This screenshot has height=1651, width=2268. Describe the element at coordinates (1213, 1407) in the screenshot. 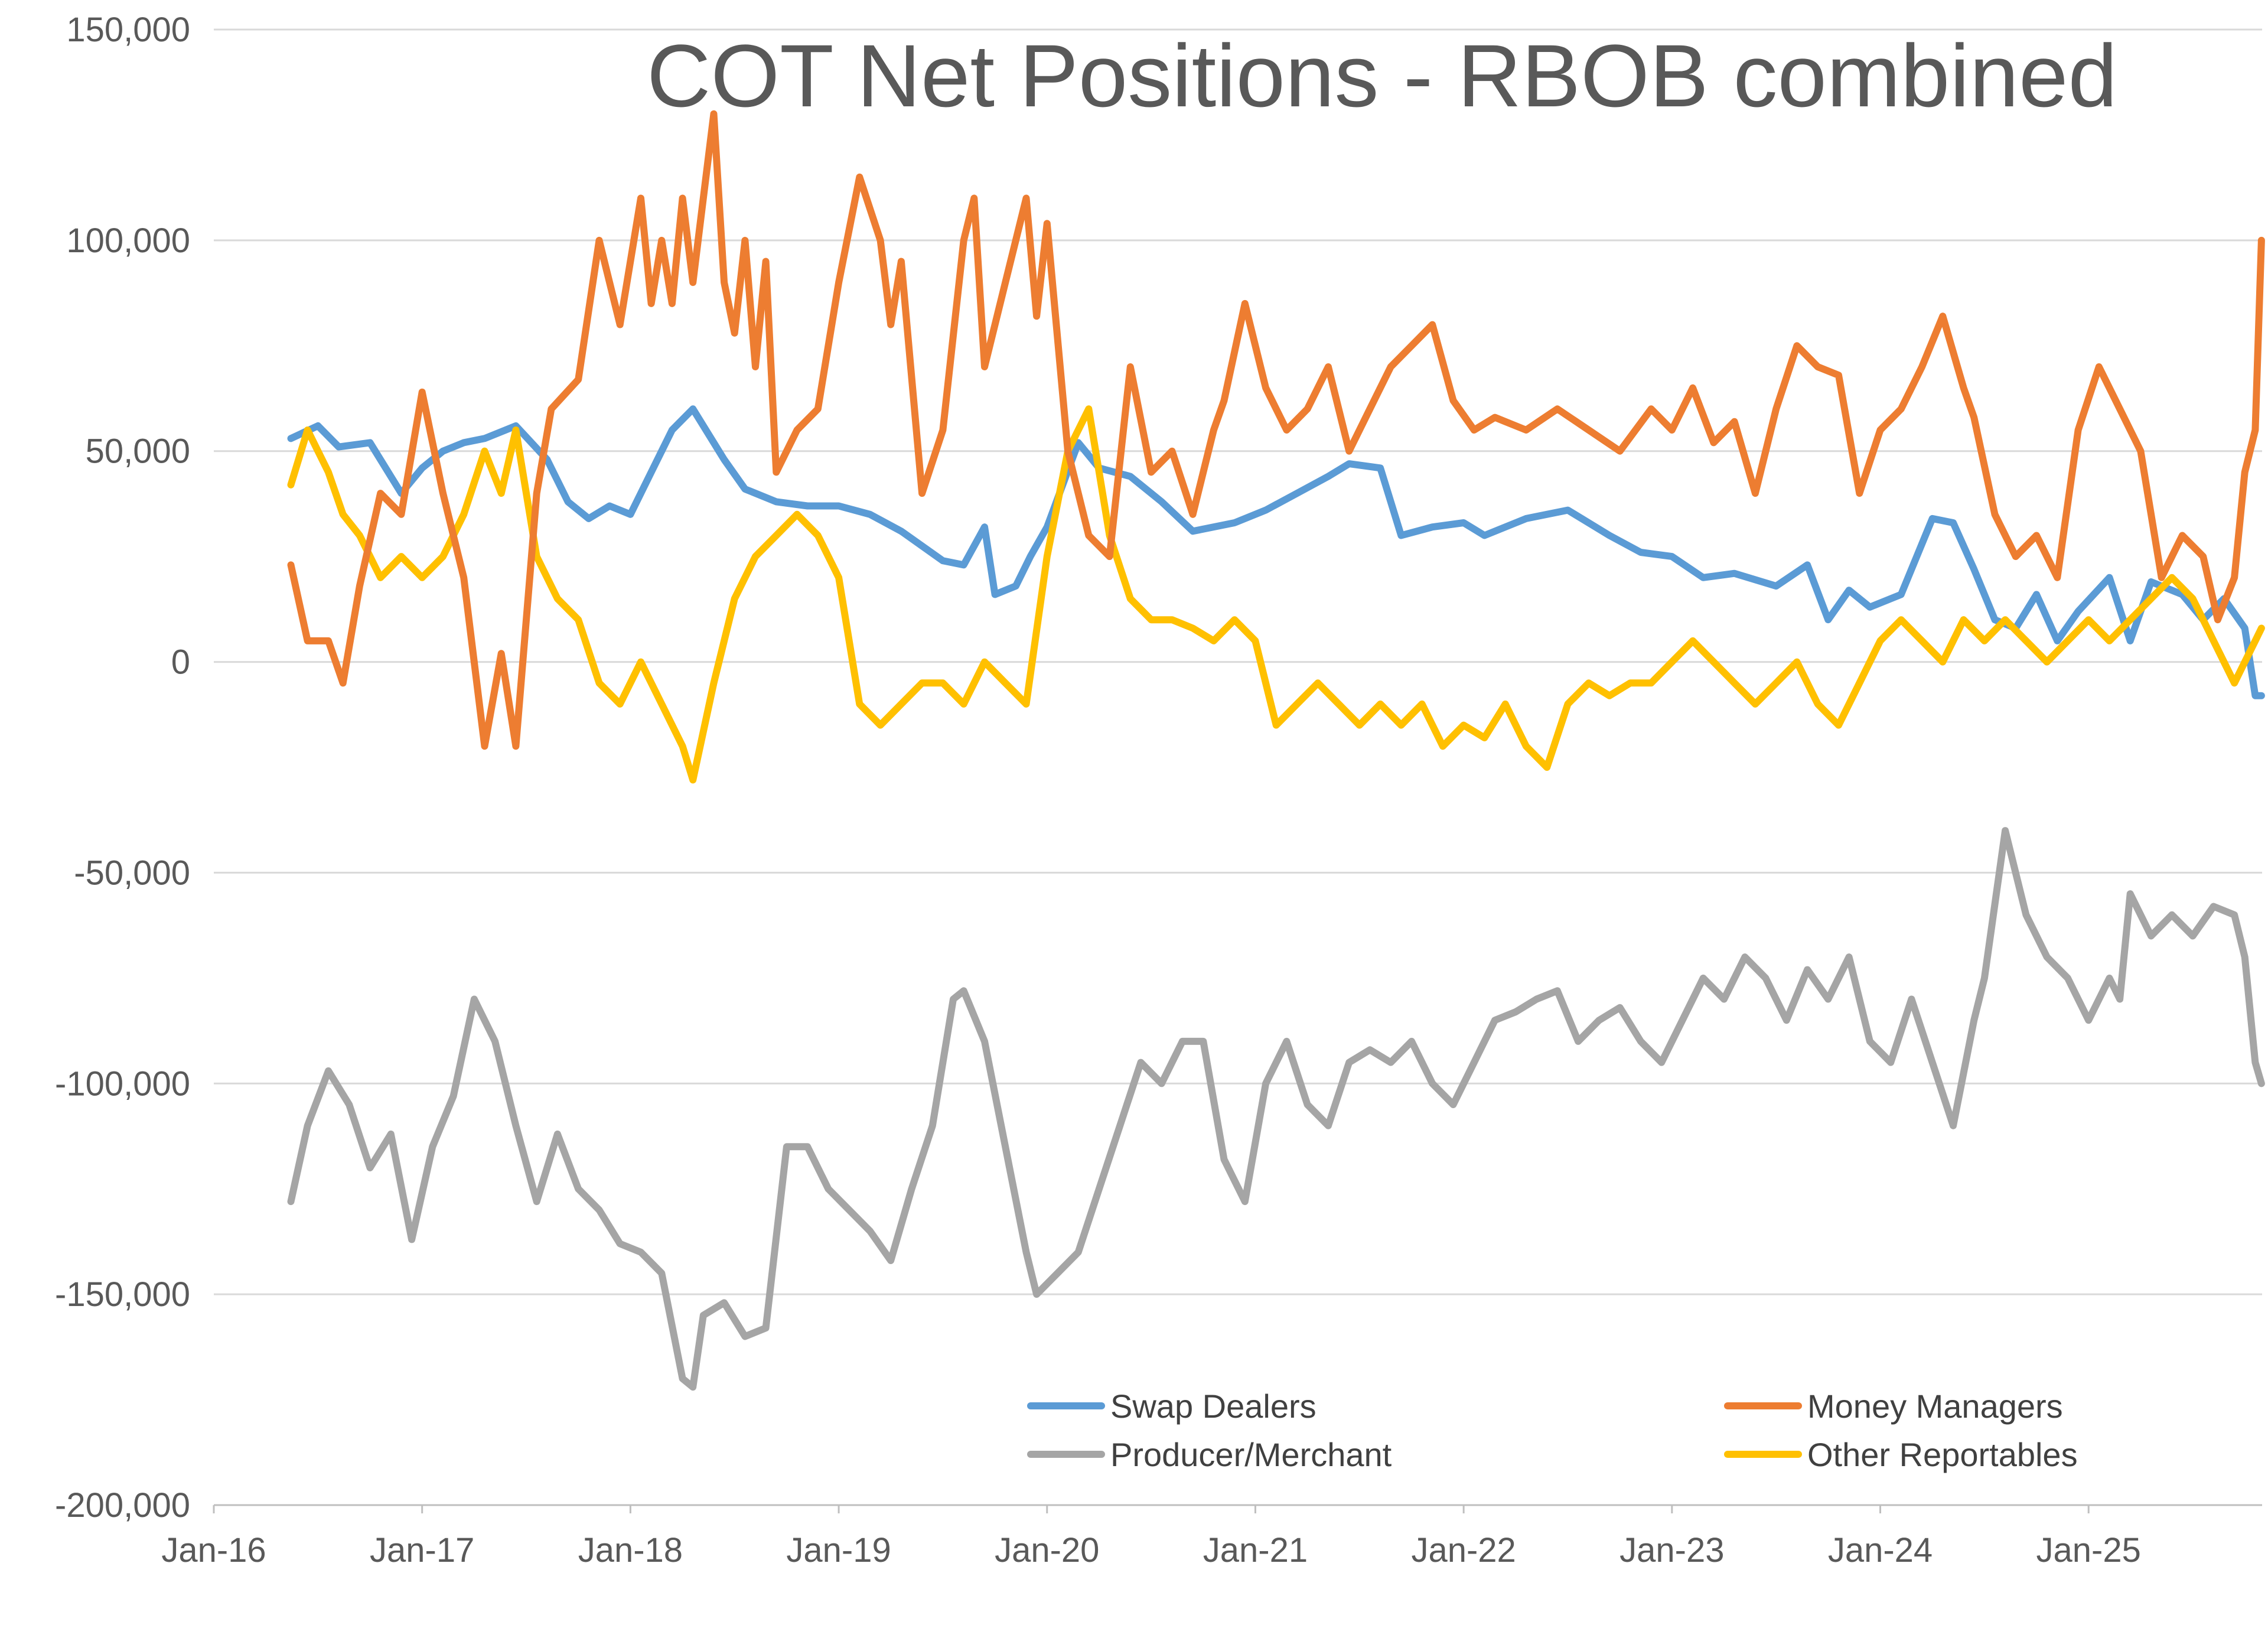

I see `legend-label: Swap Dealers` at that location.